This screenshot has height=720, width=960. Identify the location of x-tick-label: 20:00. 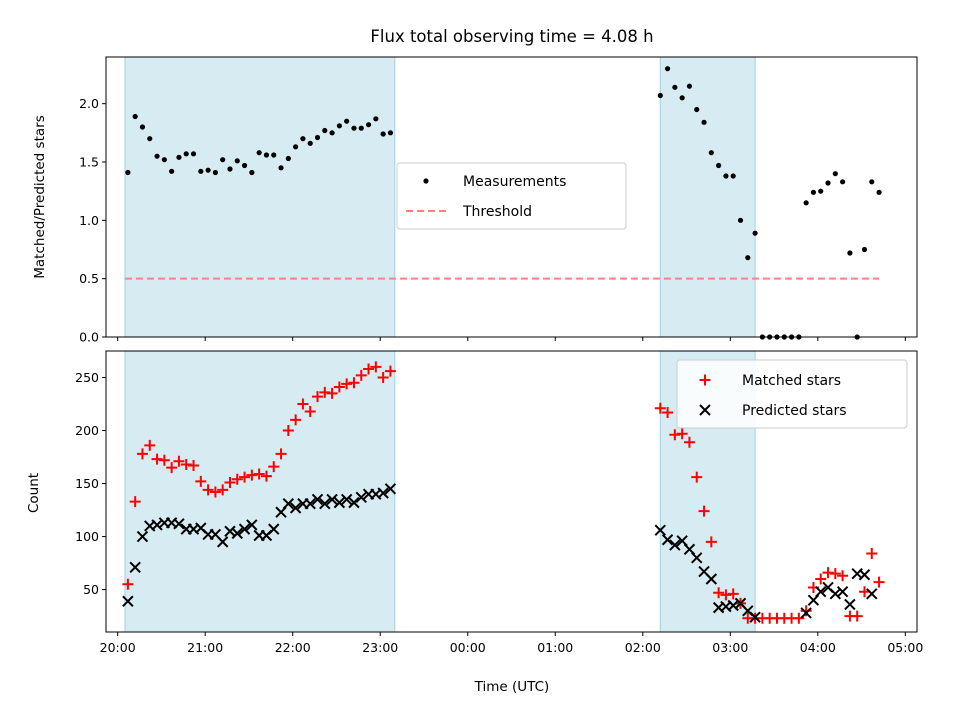
(118, 647).